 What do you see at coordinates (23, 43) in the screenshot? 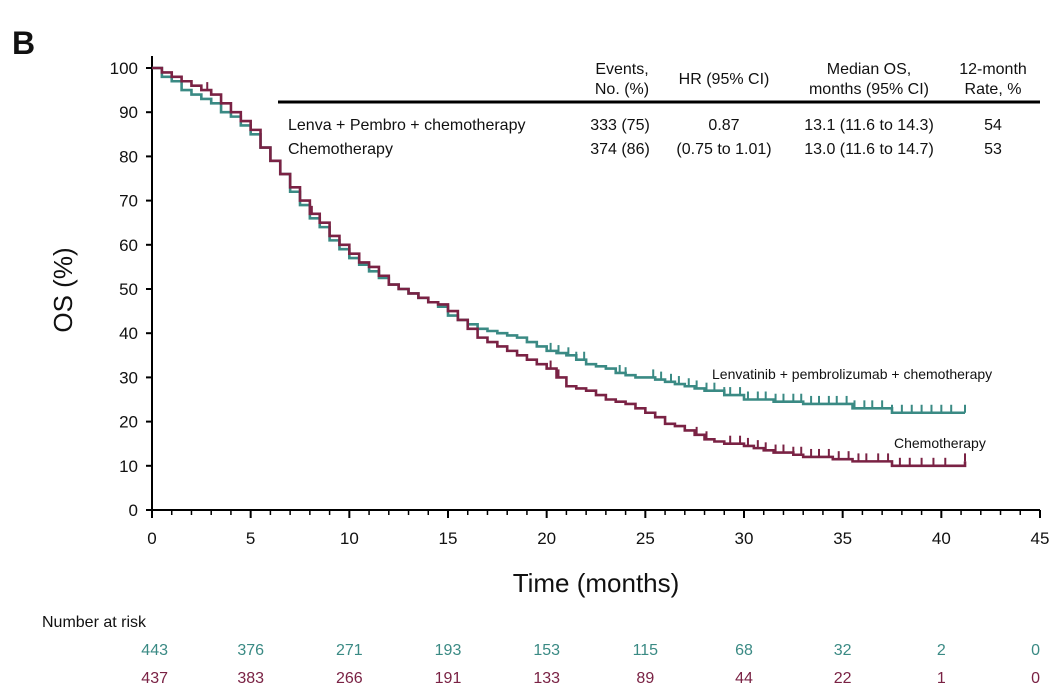
I see `panel-label: B` at bounding box center [23, 43].